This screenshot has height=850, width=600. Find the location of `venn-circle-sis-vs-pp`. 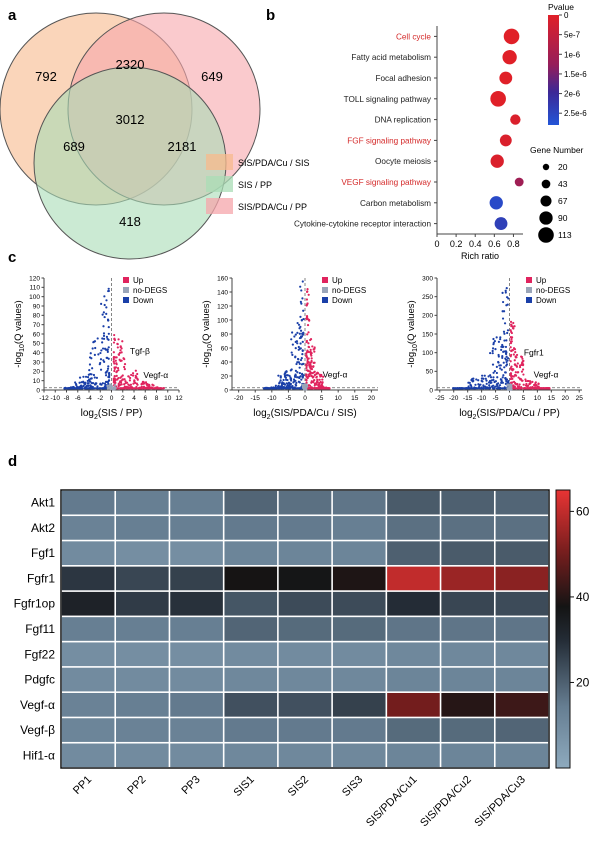

venn-circle-sis-vs-pp is located at coordinates (130, 163).